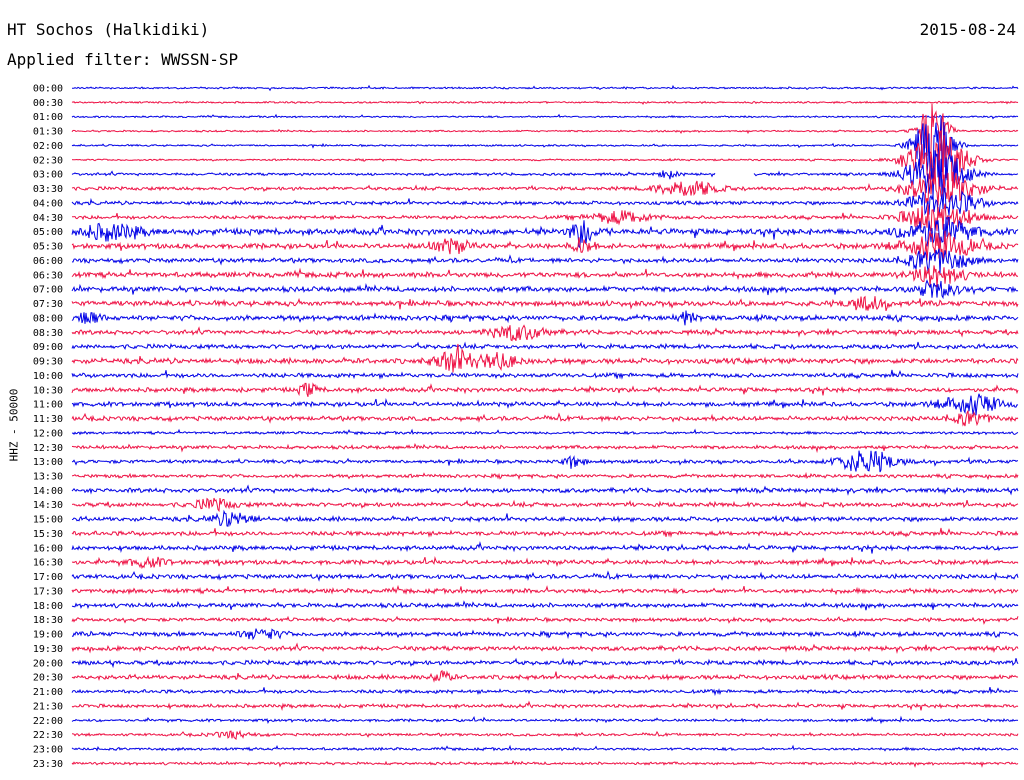 This screenshot has height=780, width=1024. I want to click on row-time-label: 03:00, so click(48, 175).